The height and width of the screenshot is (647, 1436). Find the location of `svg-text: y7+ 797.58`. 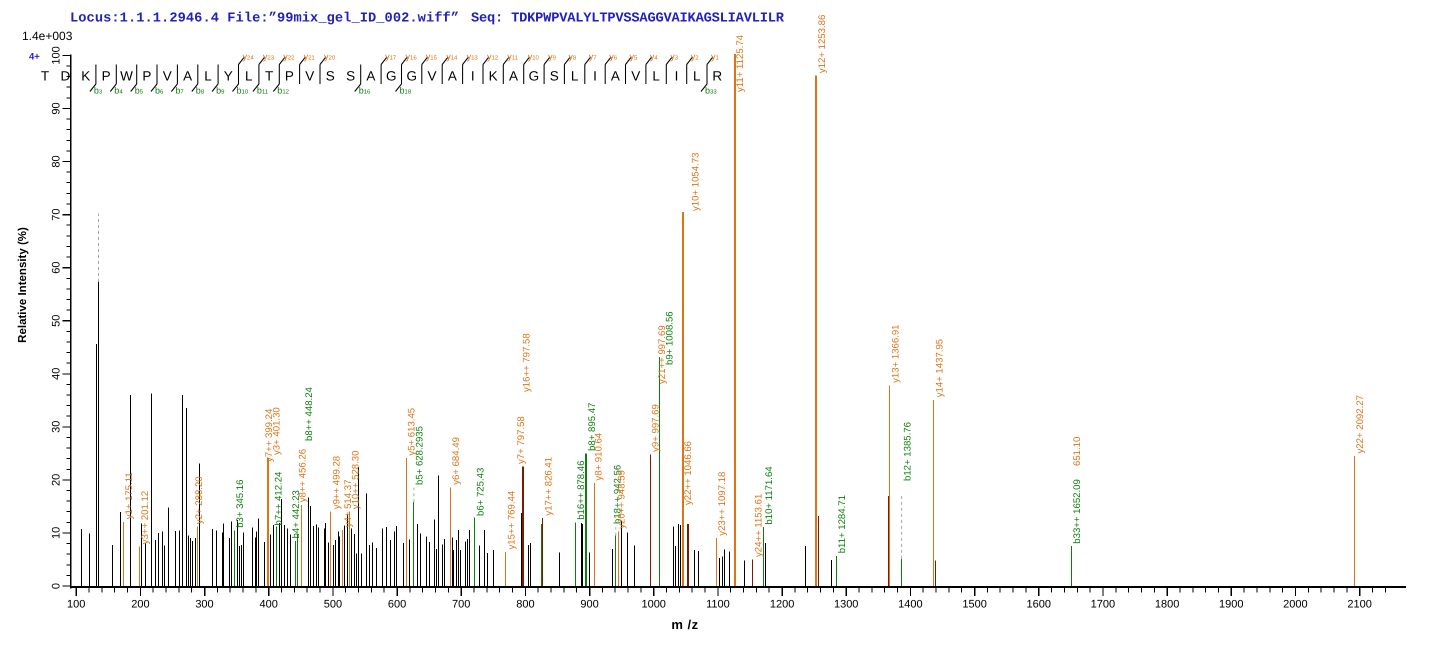

svg-text: y7+ 797.58 is located at coordinates (521, 440).